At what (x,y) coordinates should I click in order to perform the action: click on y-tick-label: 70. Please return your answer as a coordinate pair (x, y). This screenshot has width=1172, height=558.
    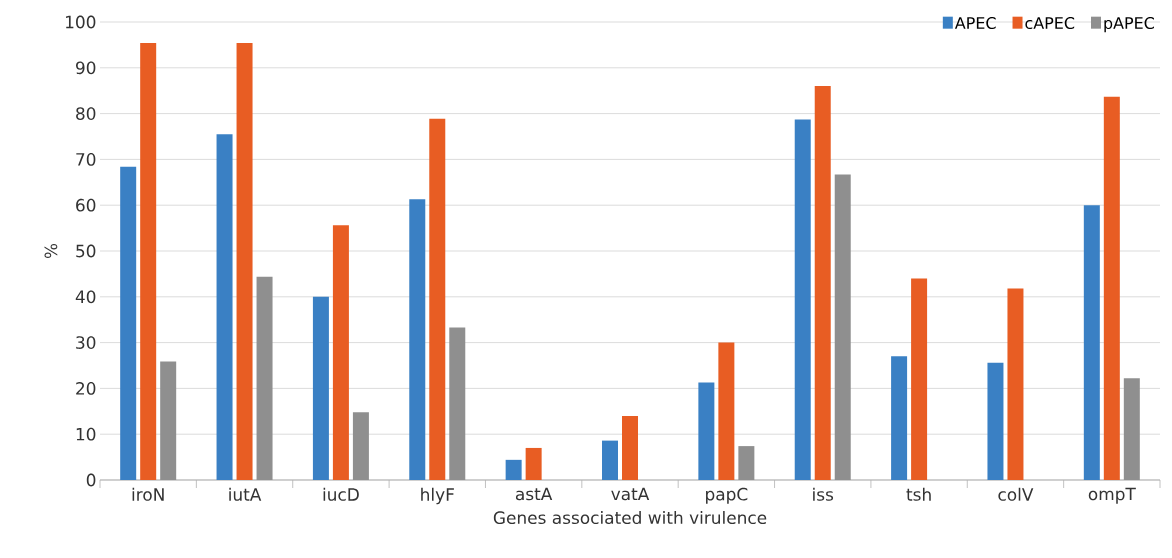
    Looking at the image, I should click on (86, 159).